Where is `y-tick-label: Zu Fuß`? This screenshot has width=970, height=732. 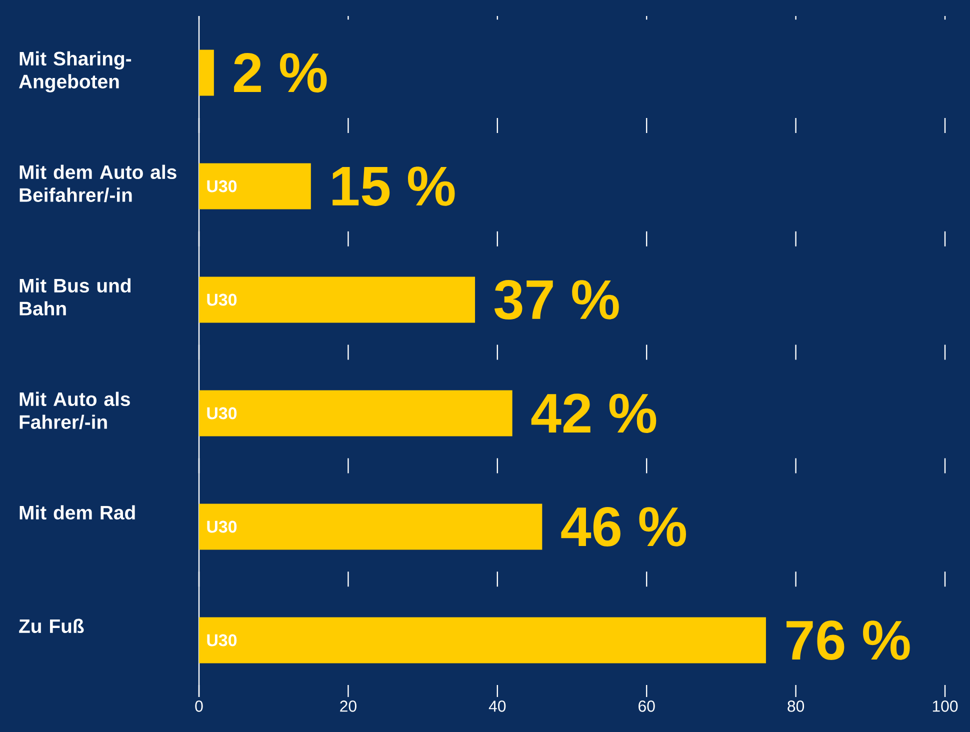
y-tick-label: Zu Fuß is located at coordinates (51, 626).